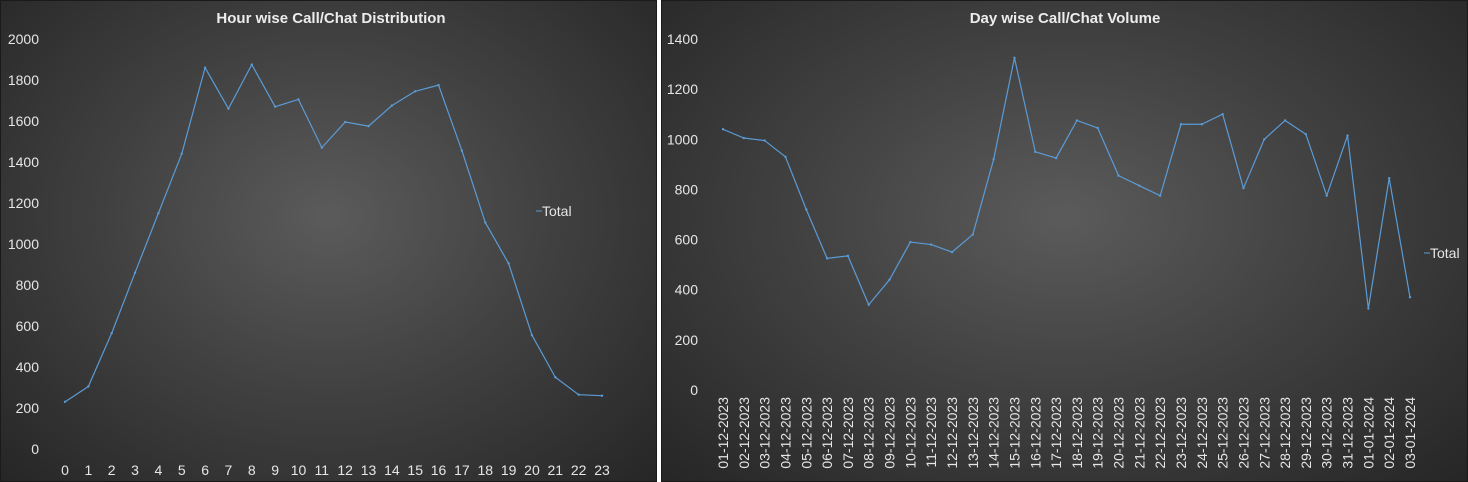  What do you see at coordinates (1285, 433) in the screenshot?
I see `x-tick-label: 28-12-2023` at bounding box center [1285, 433].